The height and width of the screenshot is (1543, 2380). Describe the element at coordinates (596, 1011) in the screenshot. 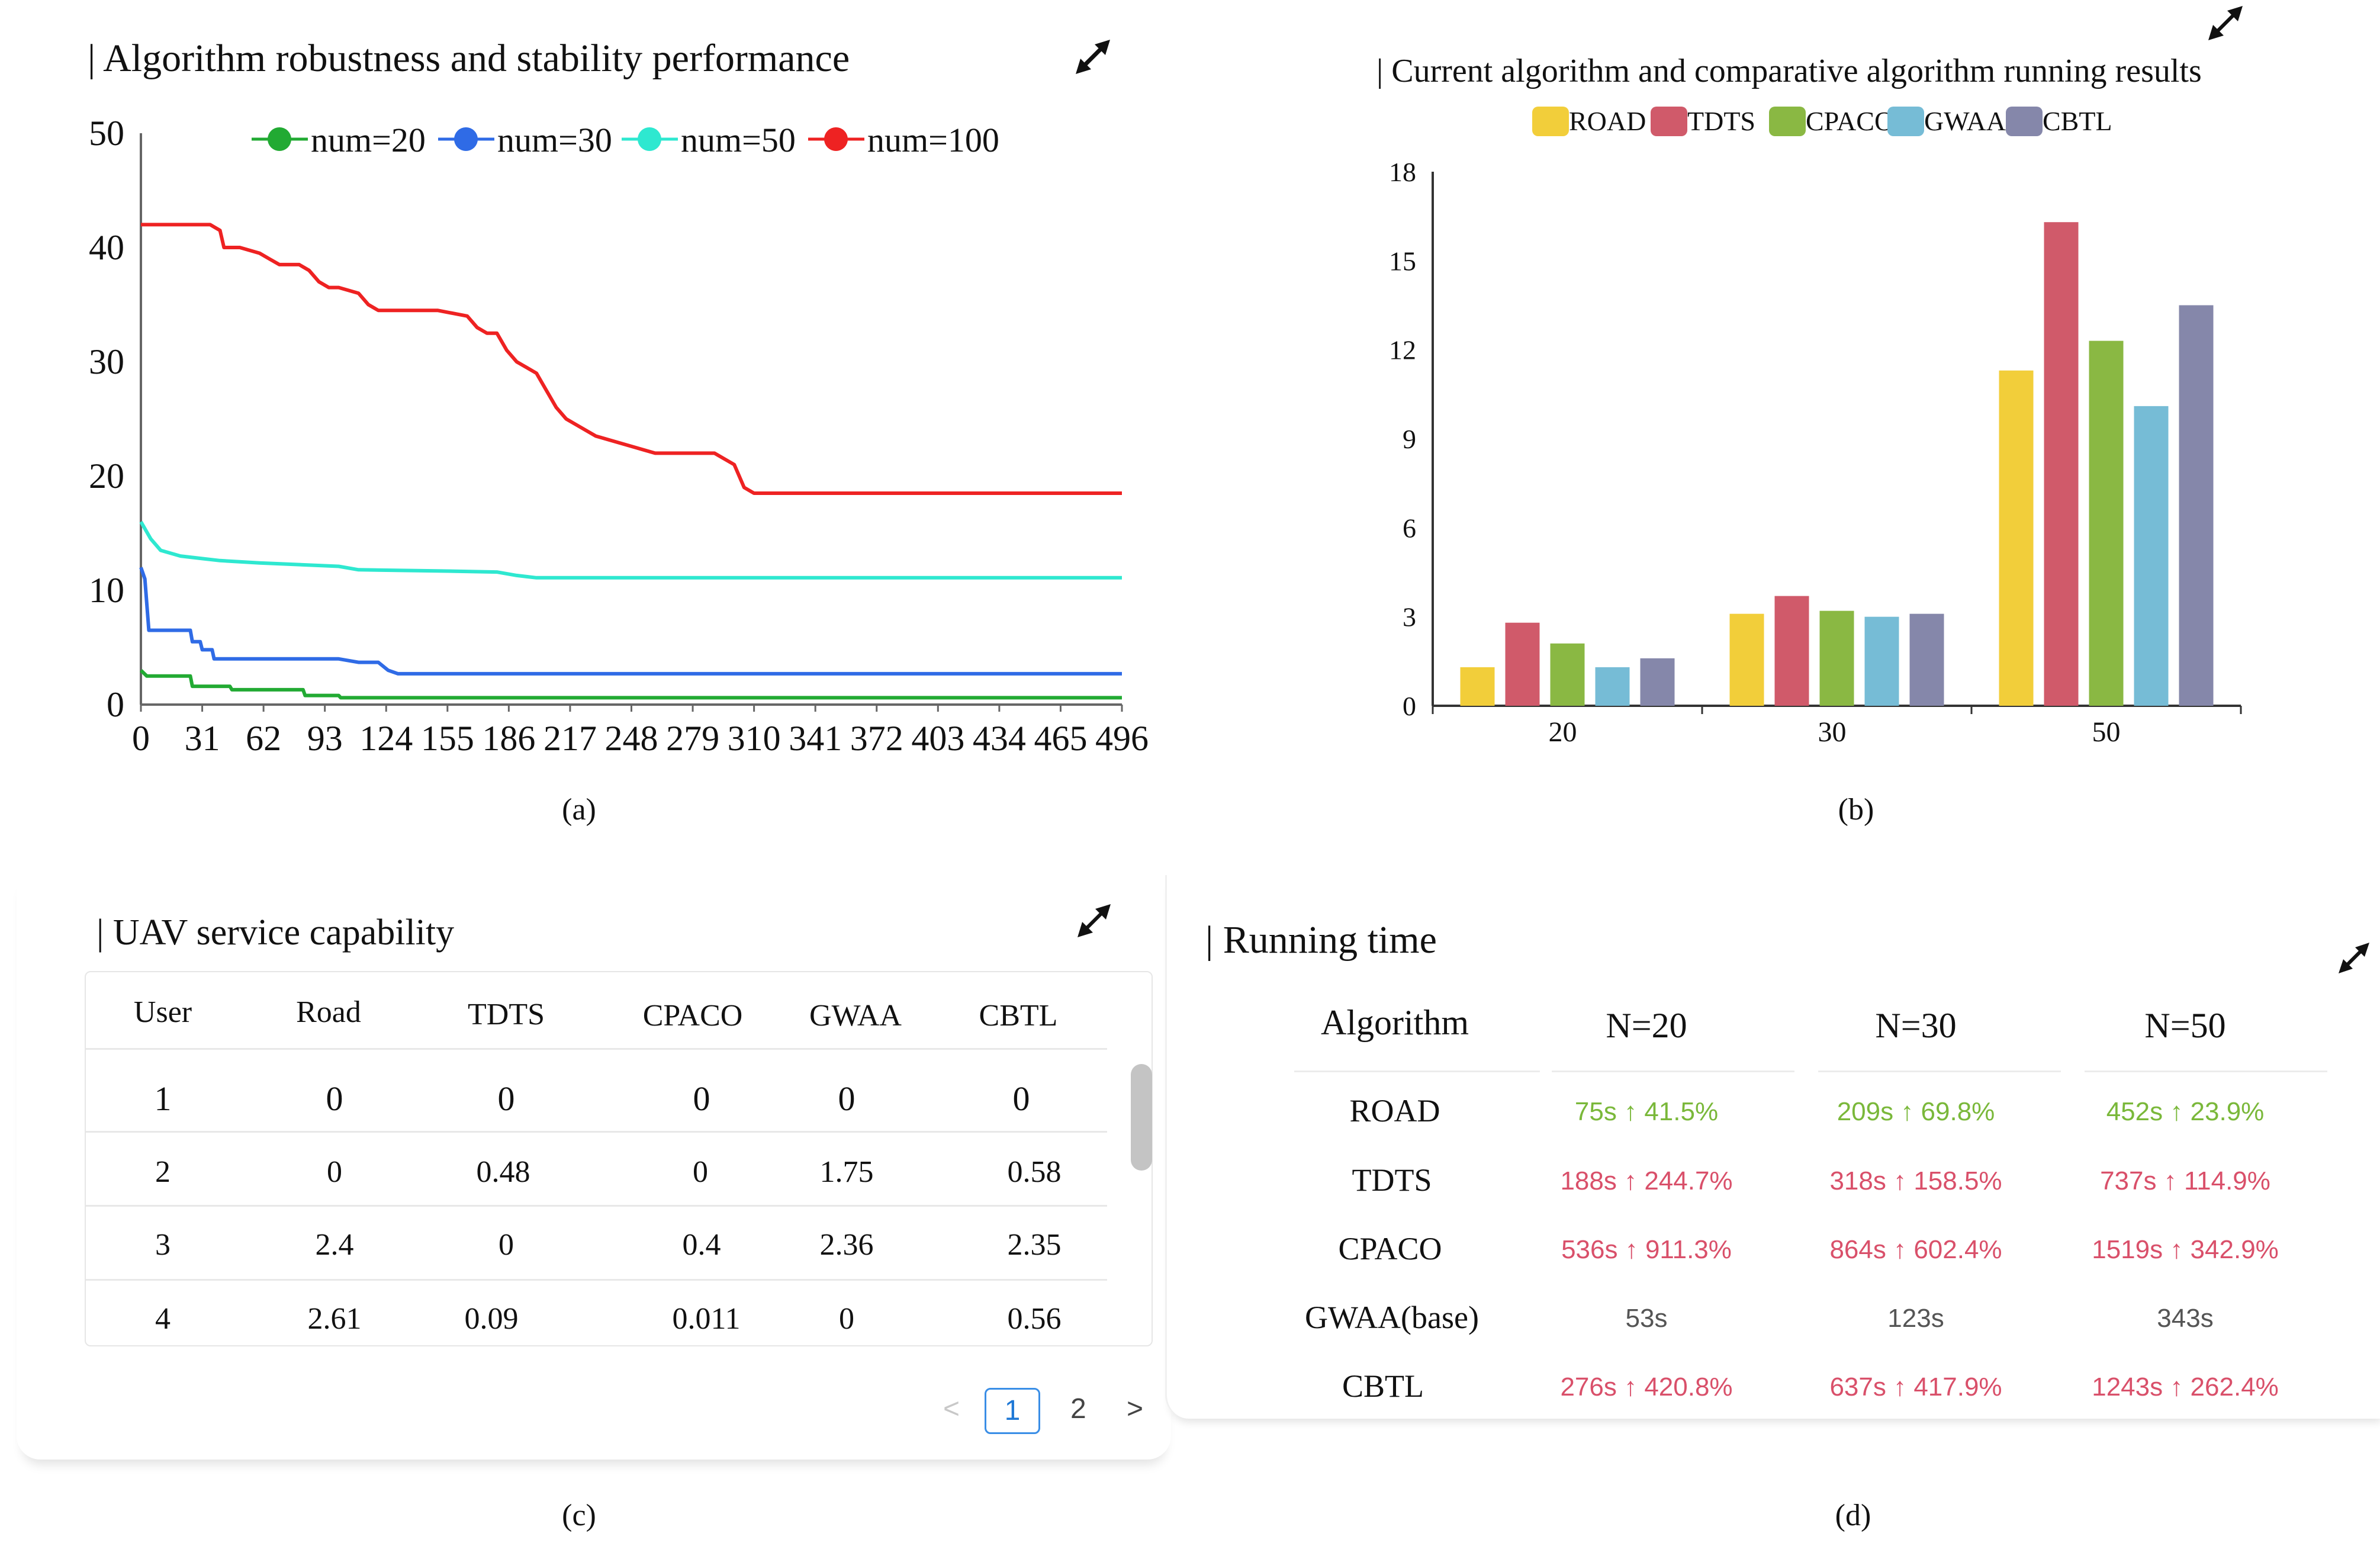

I see `table-header-row: User Road TDTS CPACO GWAA CBTL` at that location.